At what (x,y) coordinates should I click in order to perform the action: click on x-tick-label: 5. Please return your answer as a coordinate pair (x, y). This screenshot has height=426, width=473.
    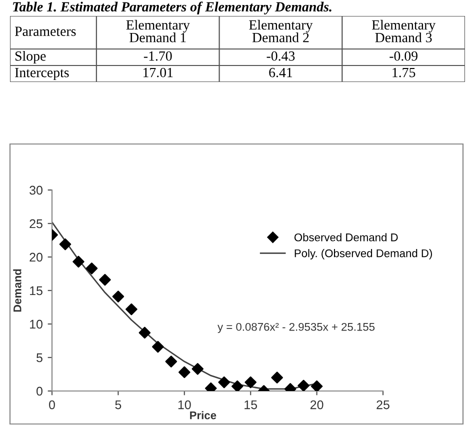
    Looking at the image, I should click on (118, 405).